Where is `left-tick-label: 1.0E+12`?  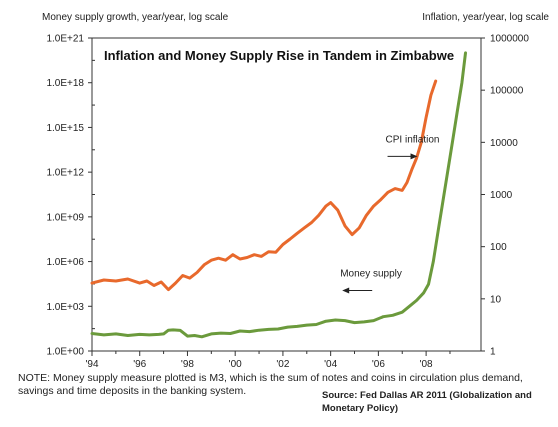 left-tick-label: 1.0E+12 is located at coordinates (65, 173).